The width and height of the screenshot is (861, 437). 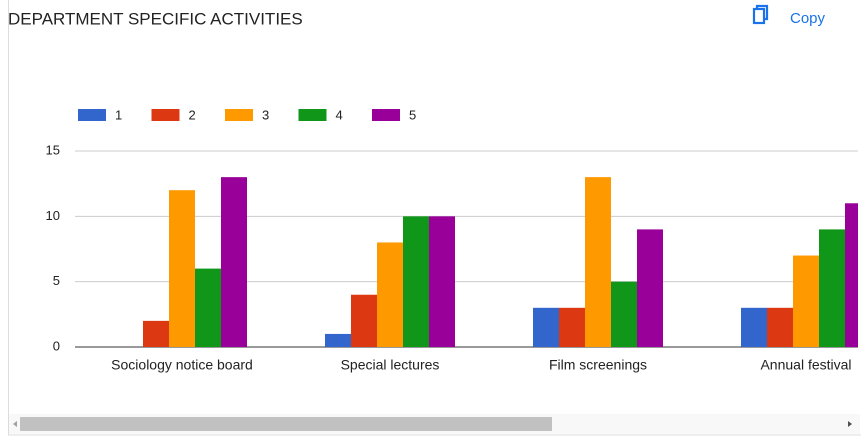 What do you see at coordinates (265, 114) in the screenshot?
I see `legend-label: 3` at bounding box center [265, 114].